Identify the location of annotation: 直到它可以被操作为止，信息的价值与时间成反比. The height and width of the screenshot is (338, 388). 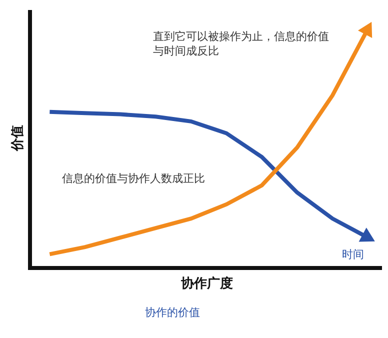
(241, 44).